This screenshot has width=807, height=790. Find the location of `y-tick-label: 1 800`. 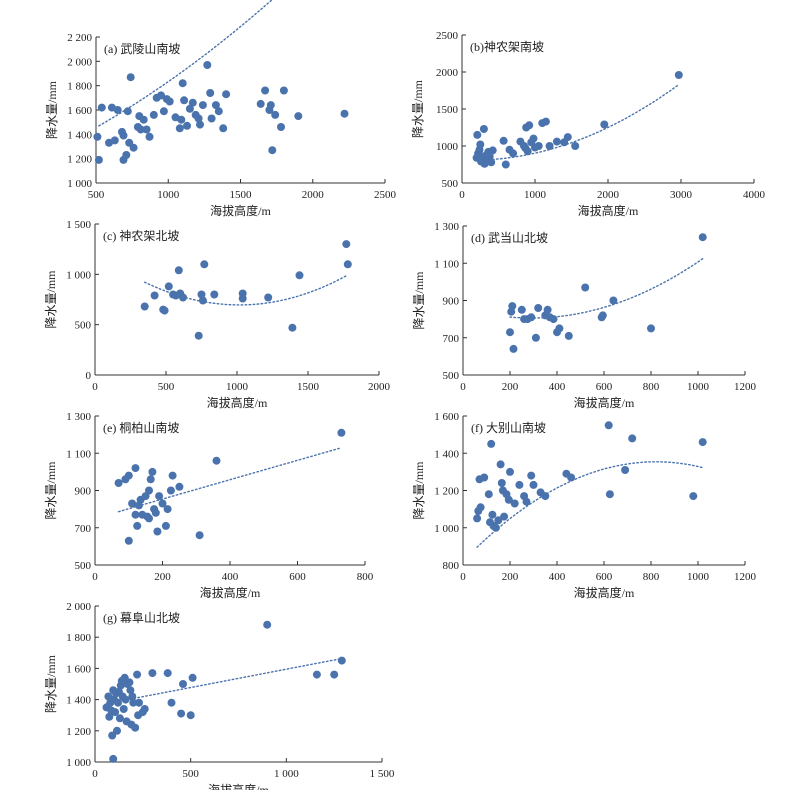

y-tick-label: 1 800 is located at coordinates (79, 87).